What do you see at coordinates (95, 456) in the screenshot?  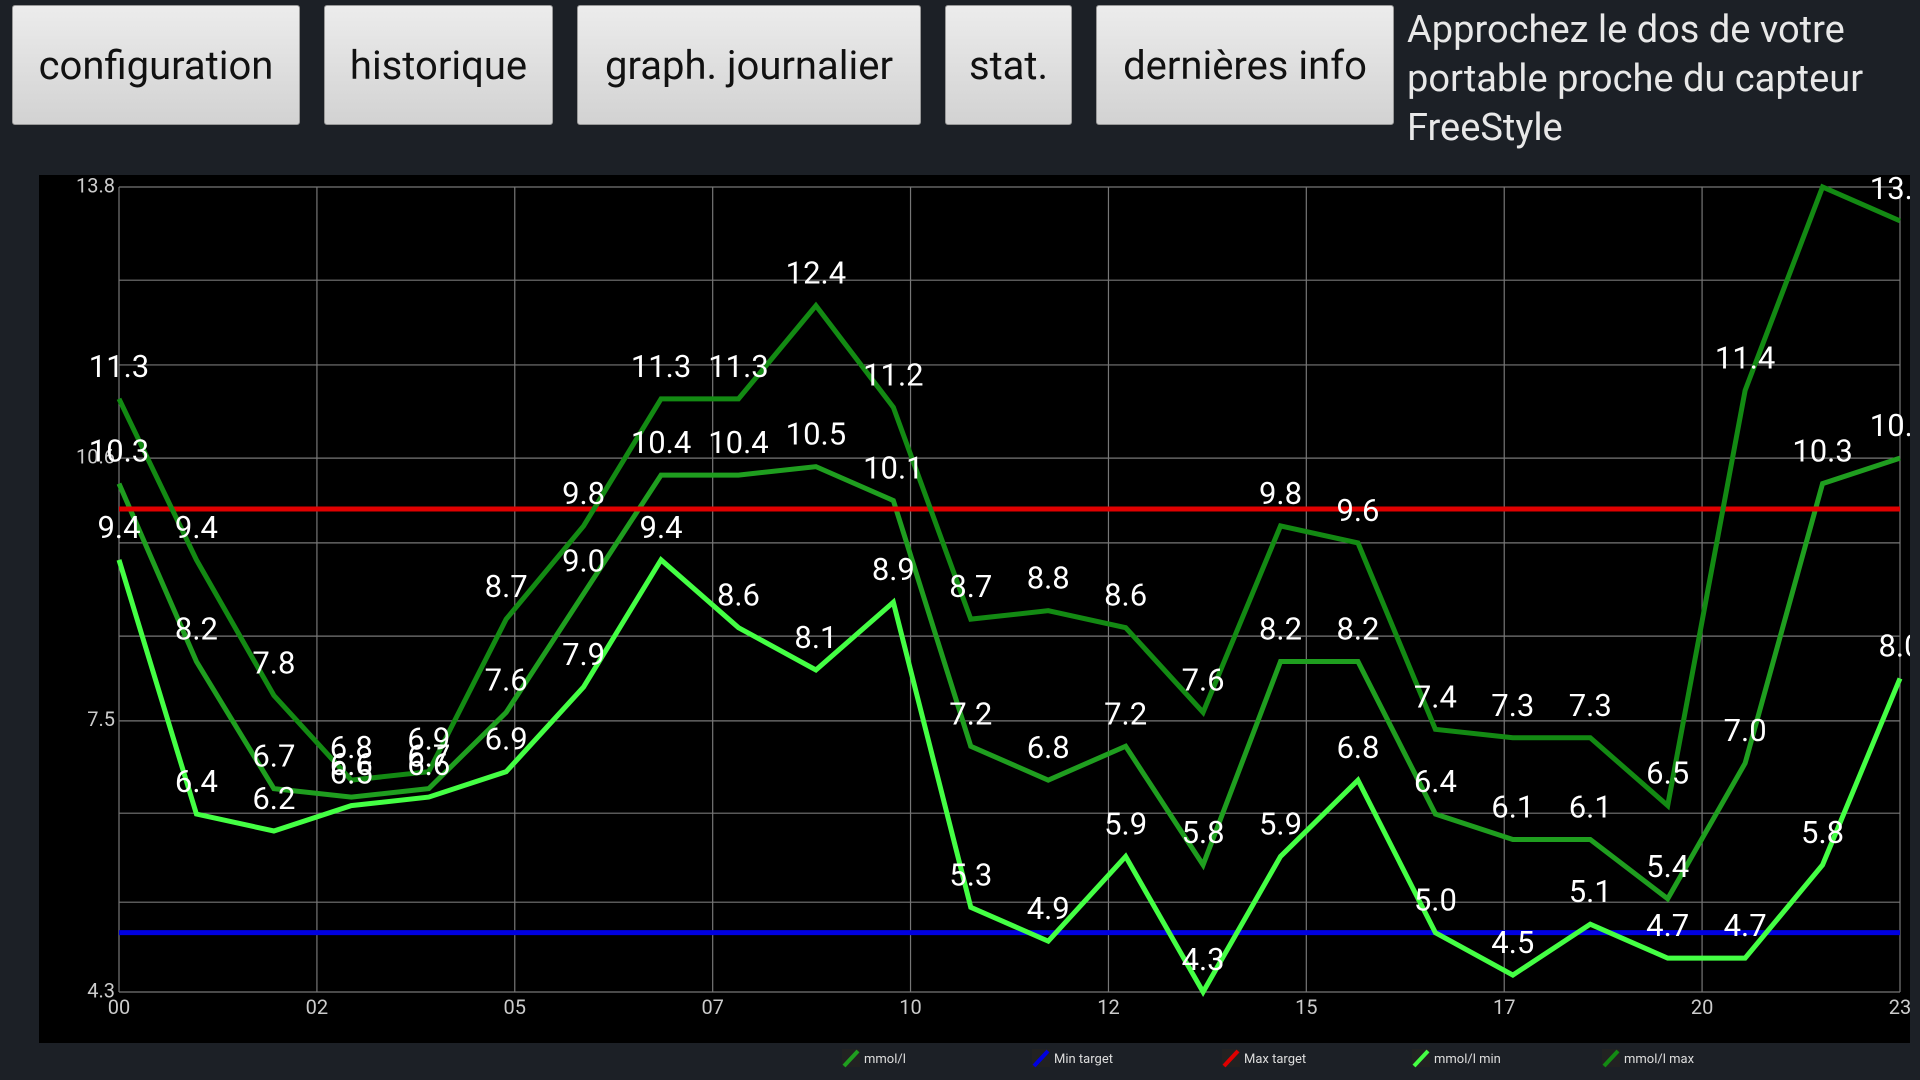 I see `y-tick-label: 10.6` at bounding box center [95, 456].